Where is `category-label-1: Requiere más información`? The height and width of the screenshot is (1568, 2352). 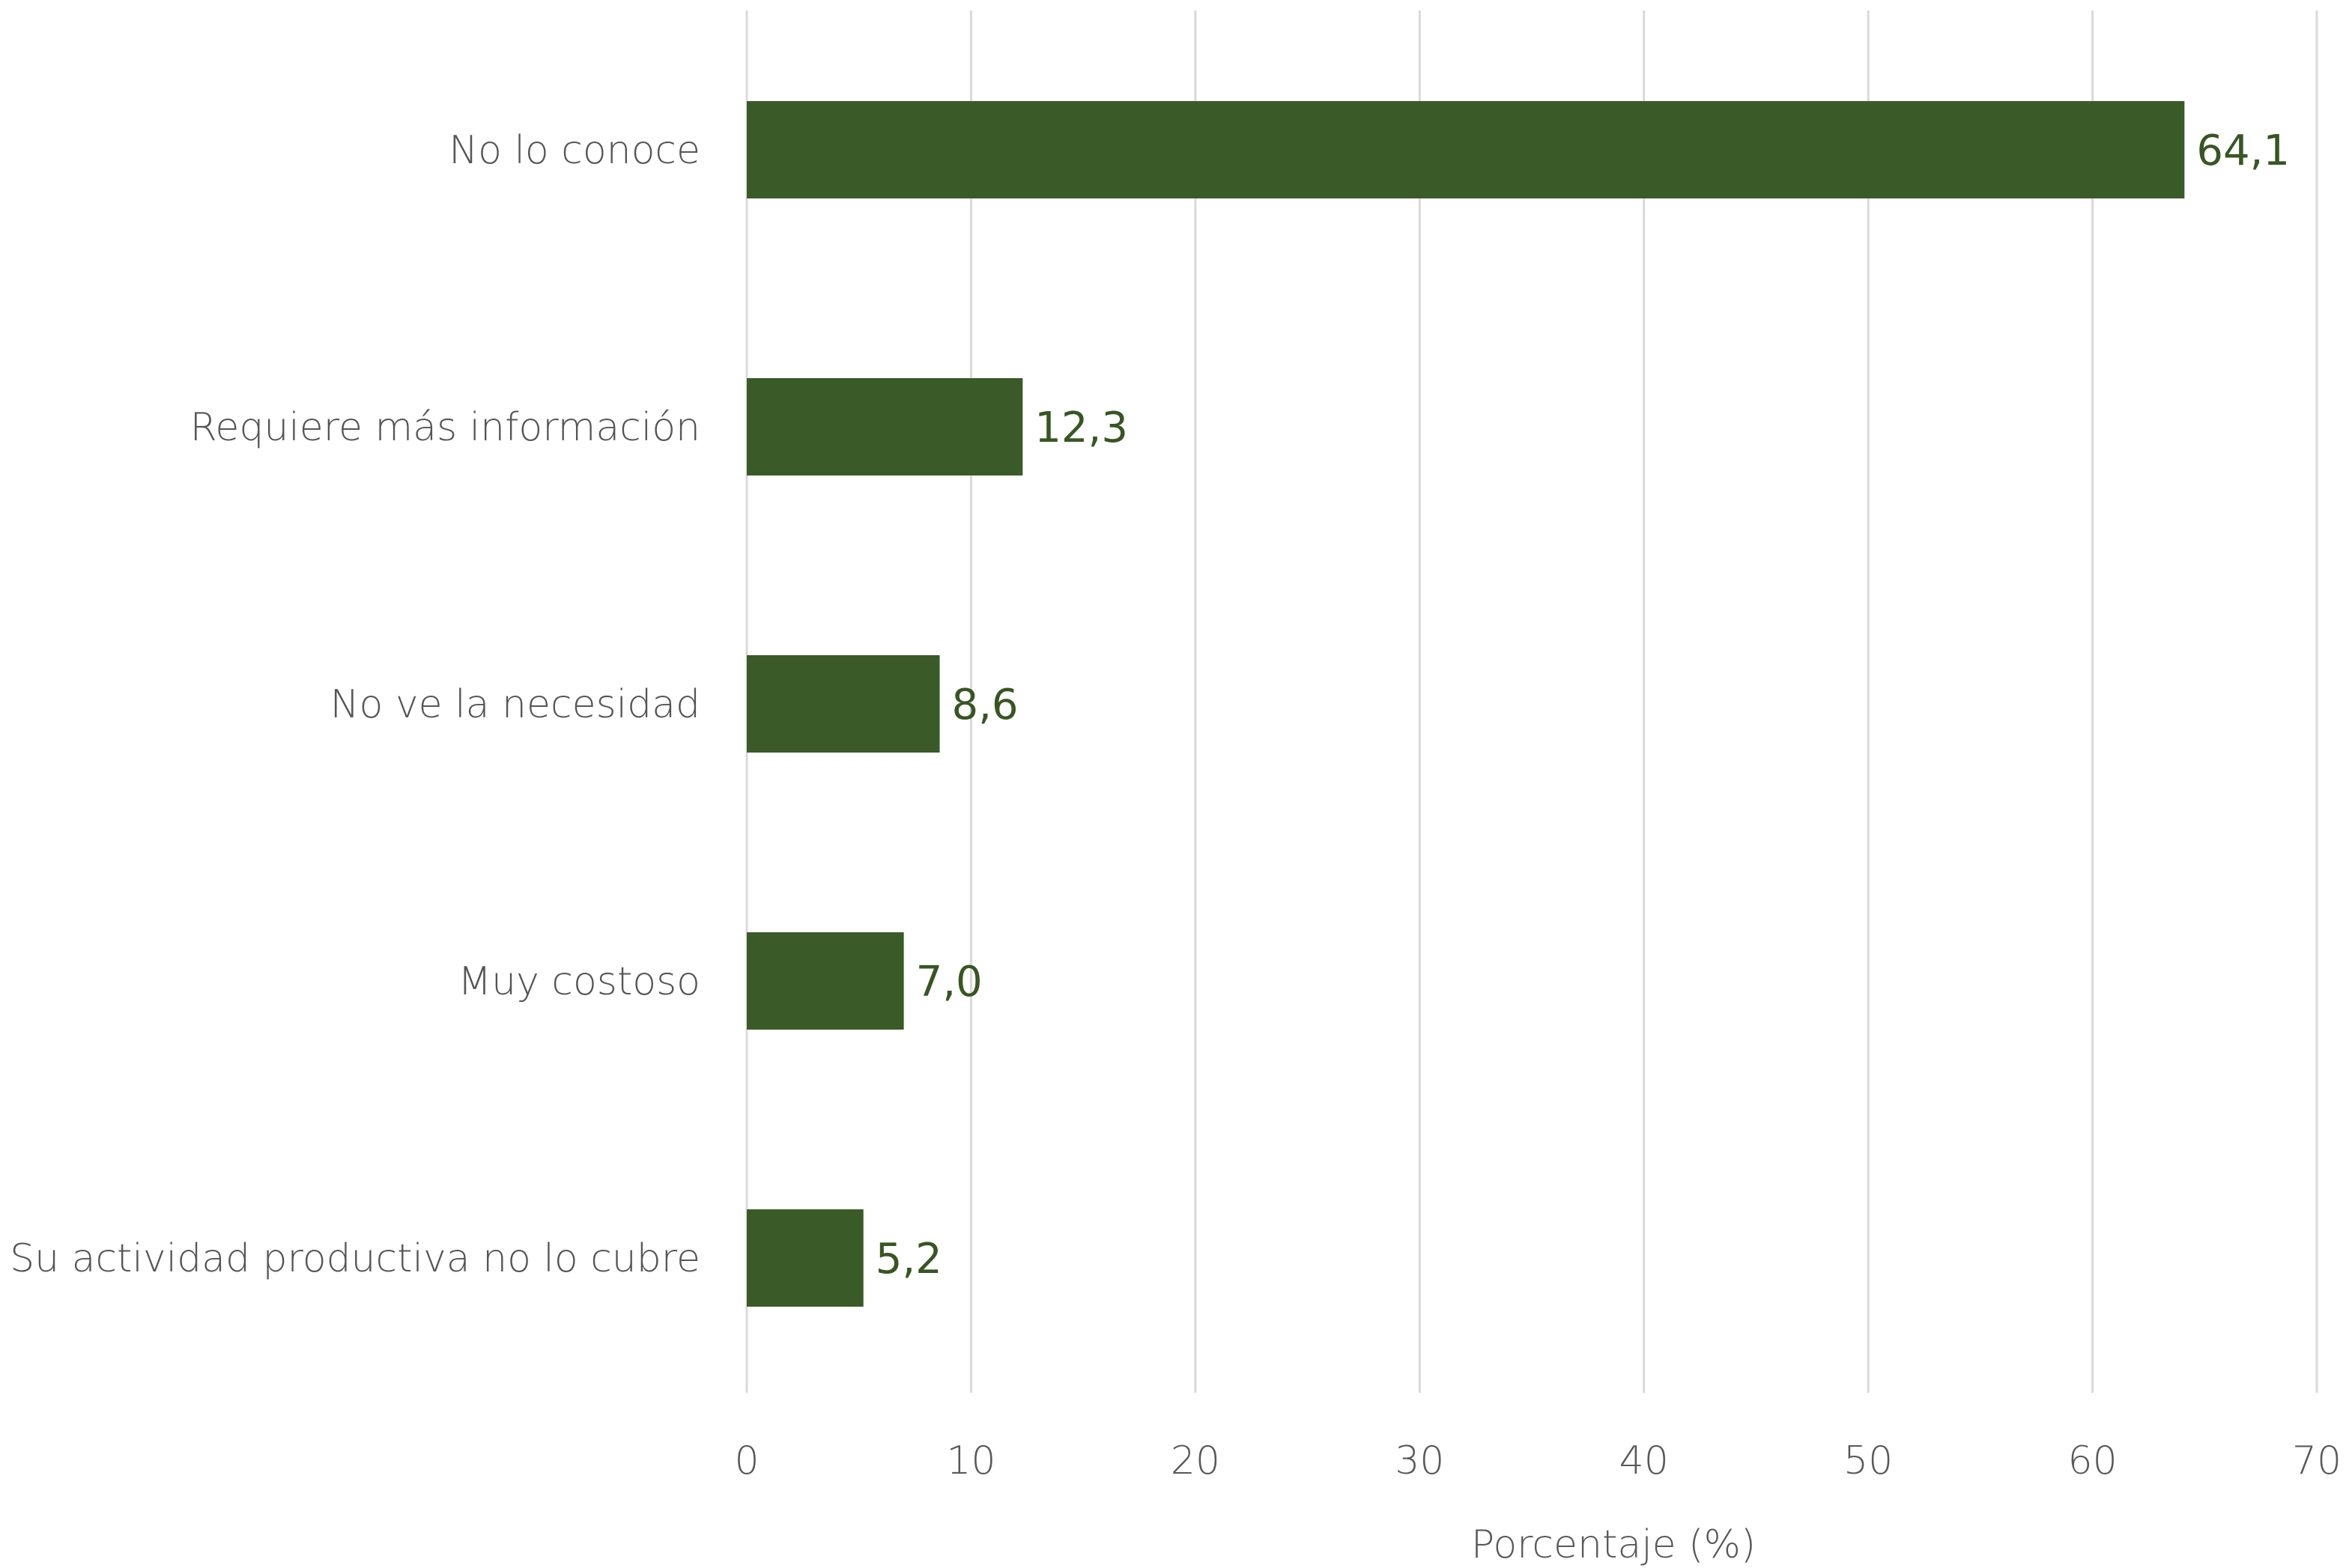
category-label-1: Requiere más información is located at coordinates (445, 427).